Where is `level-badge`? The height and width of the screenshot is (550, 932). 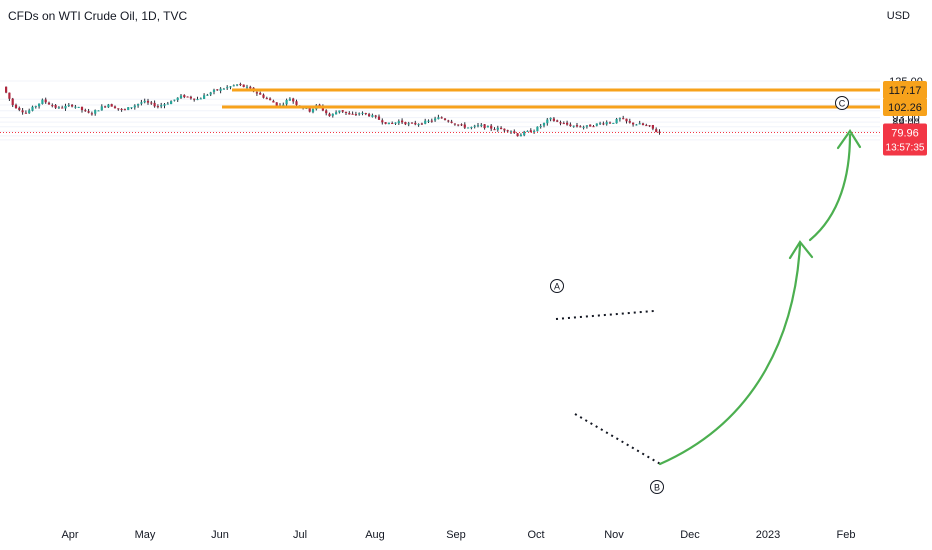 level-badge is located at coordinates (905, 106).